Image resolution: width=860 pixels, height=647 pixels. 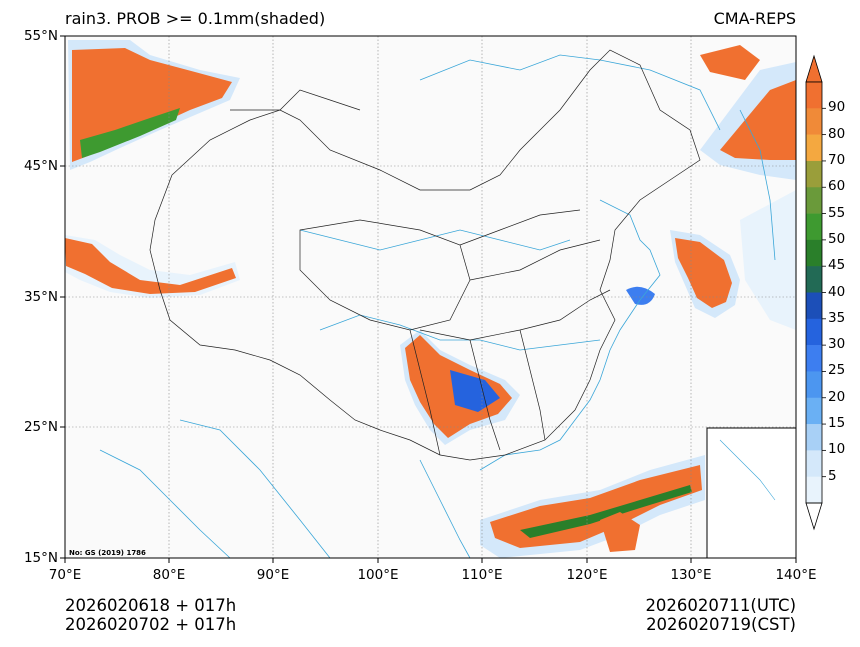 What do you see at coordinates (273, 575) in the screenshot?
I see `lon-label-90: 90°E` at bounding box center [273, 575].